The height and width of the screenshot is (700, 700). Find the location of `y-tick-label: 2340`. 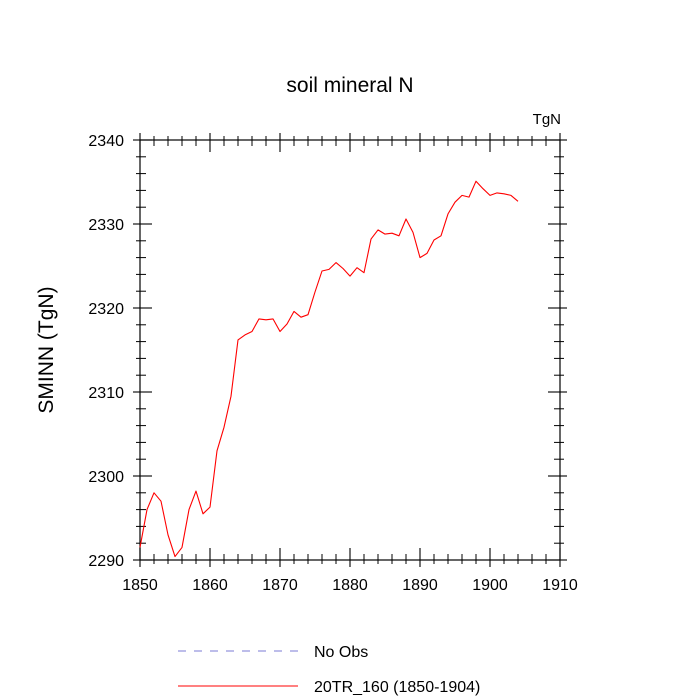

y-tick-label: 2340 is located at coordinates (106, 141).